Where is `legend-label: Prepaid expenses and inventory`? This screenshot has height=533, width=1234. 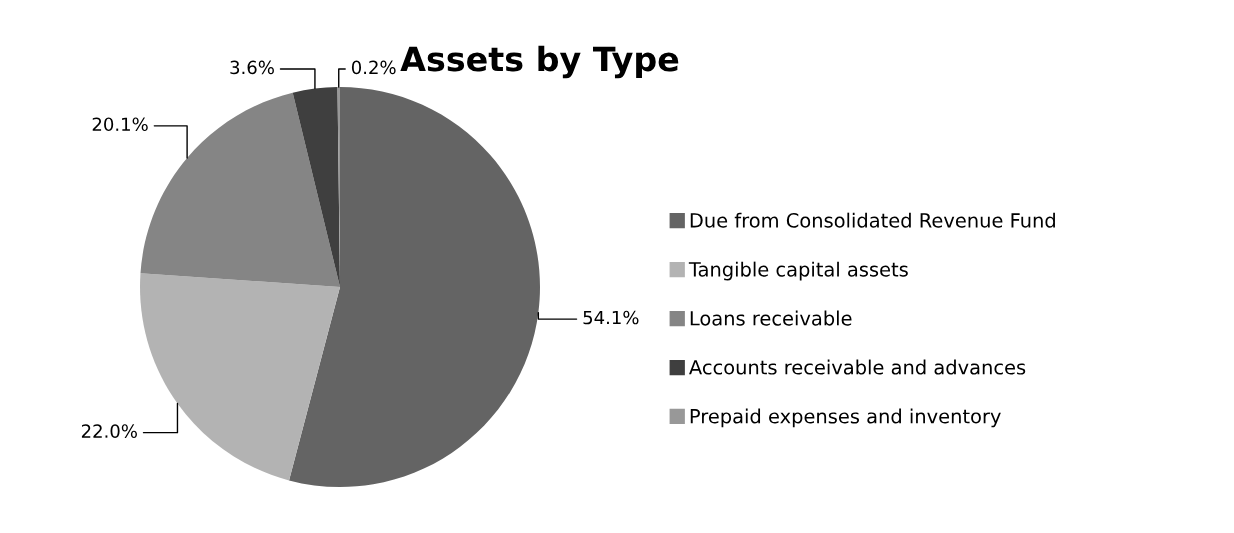 legend-label: Prepaid expenses and inventory is located at coordinates (845, 418).